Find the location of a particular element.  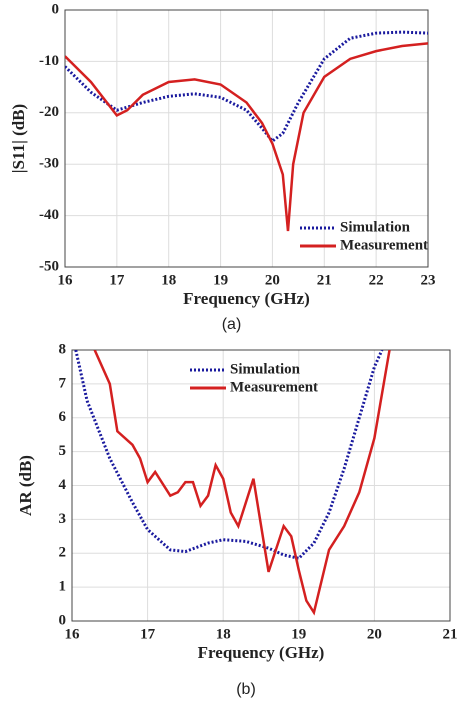

y-tick-label: -30 is located at coordinates (49, 164).